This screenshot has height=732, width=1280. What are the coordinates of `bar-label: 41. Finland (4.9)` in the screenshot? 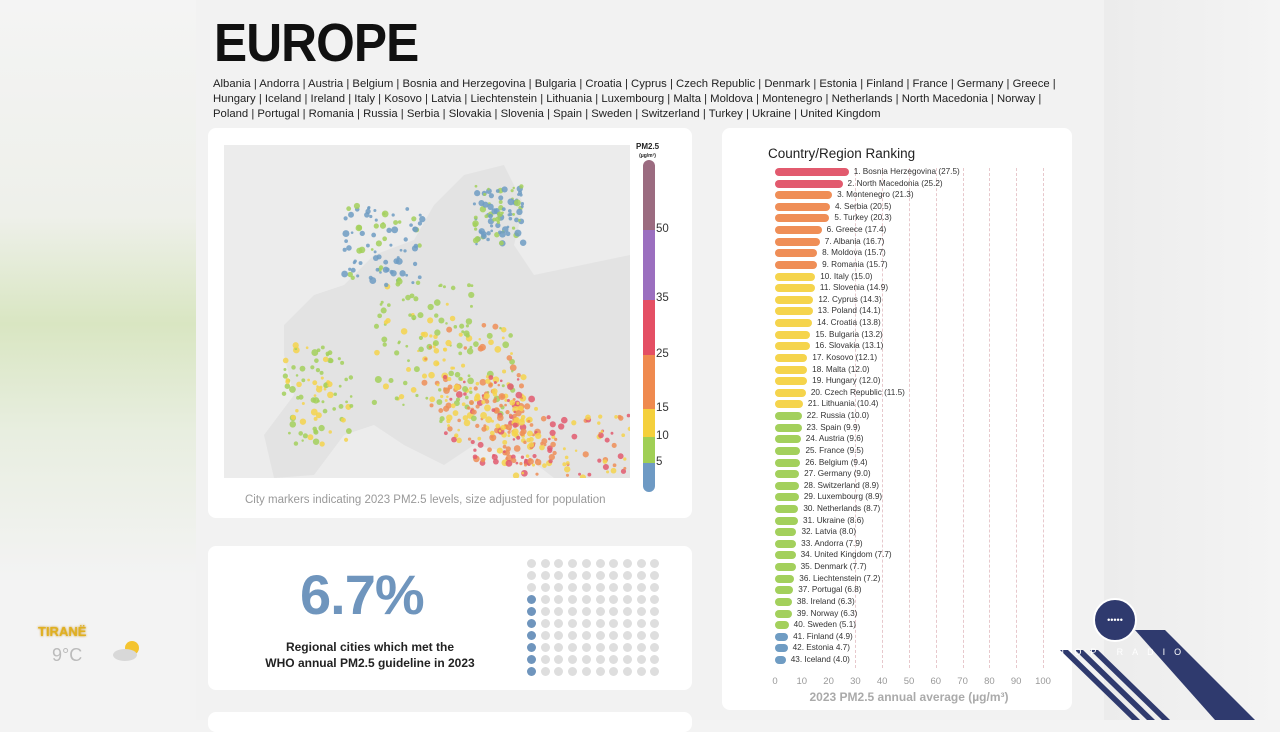 It's located at (823, 636).